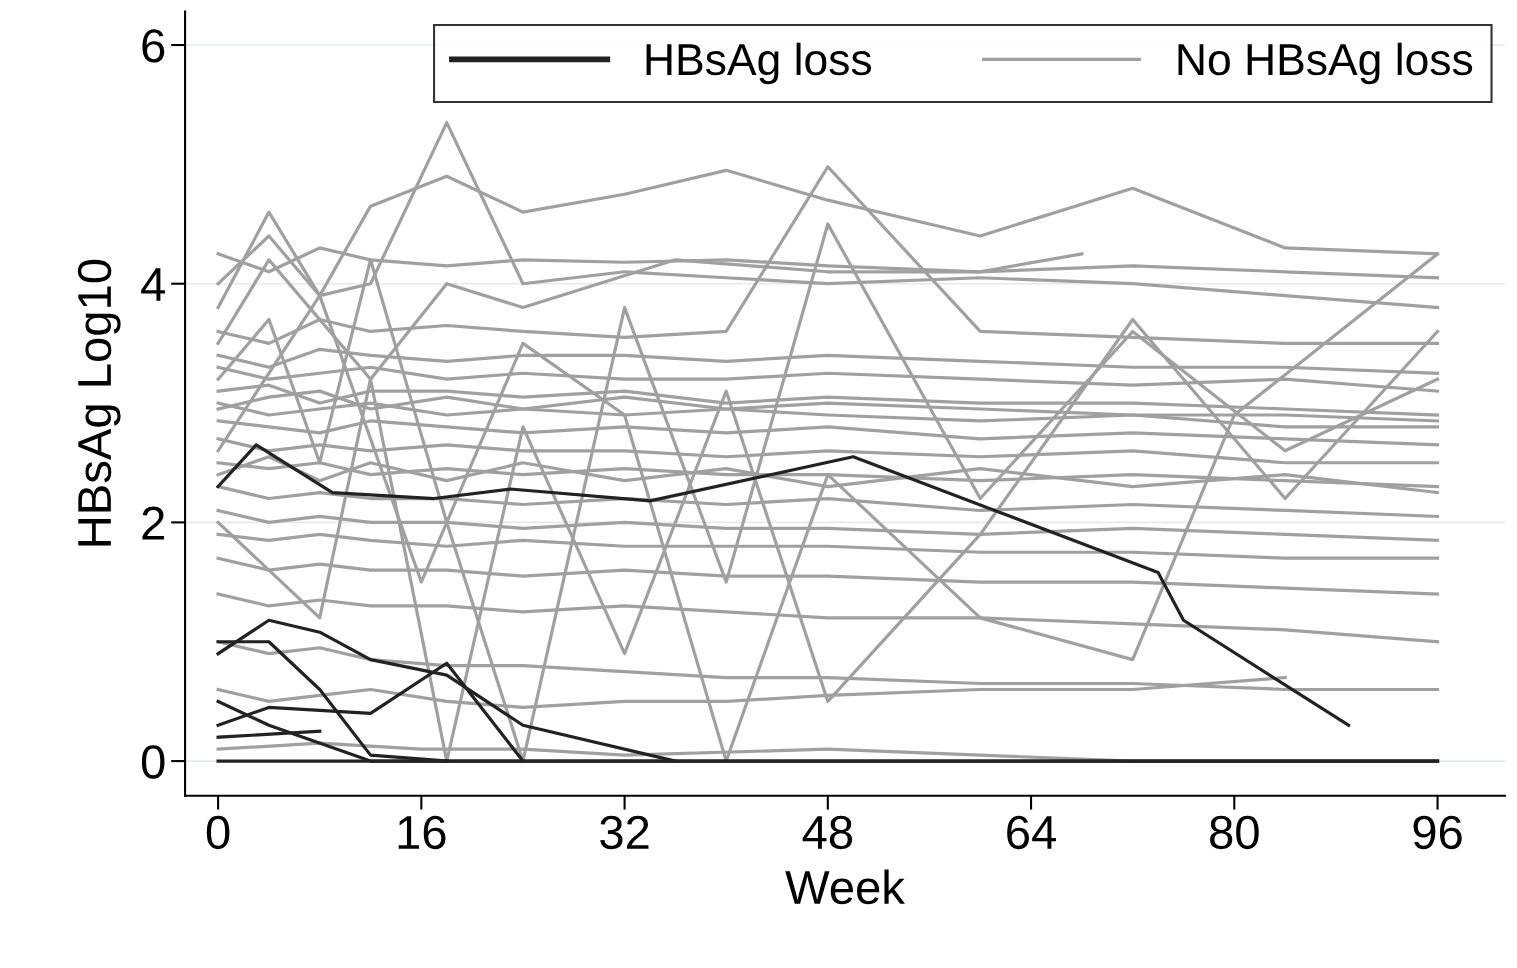 The width and height of the screenshot is (1517, 968). I want to click on x-axis-title: Week, so click(845, 887).